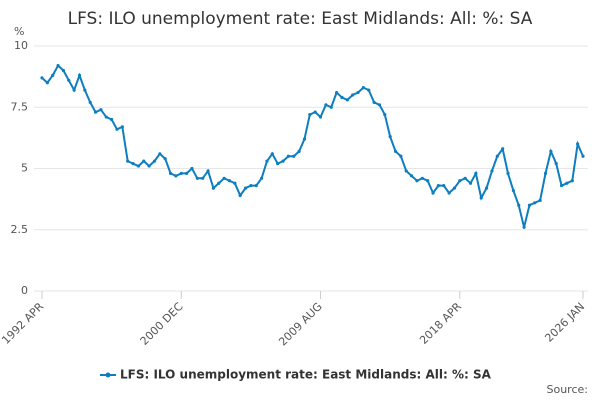 This screenshot has width=600, height=400. Describe the element at coordinates (108, 375) in the screenshot. I see `legend-marker` at that location.